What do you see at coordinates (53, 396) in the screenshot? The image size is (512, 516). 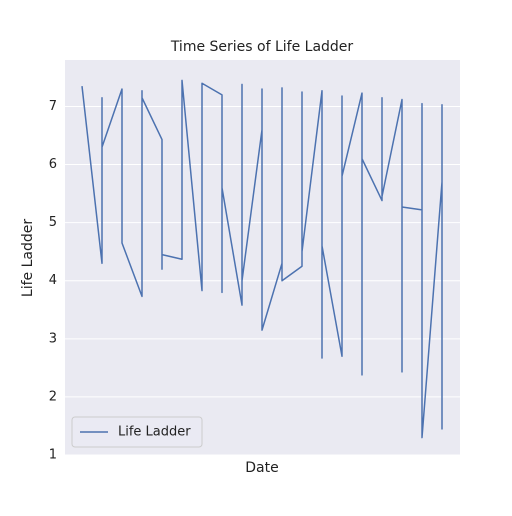 I see `y-tick-label: 2` at bounding box center [53, 396].